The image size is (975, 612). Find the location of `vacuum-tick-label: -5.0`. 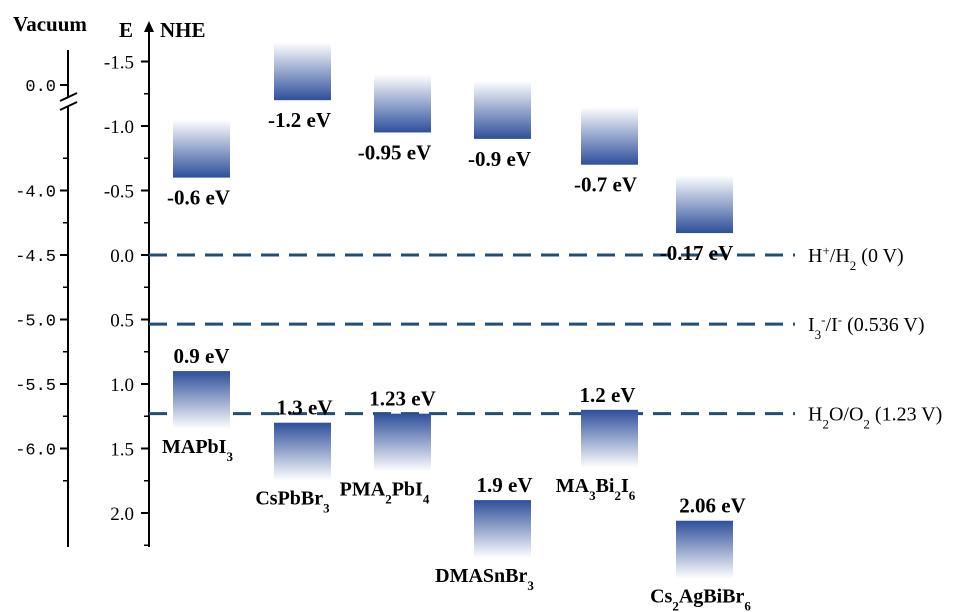

vacuum-tick-label: -5.0 is located at coordinates (35, 322).